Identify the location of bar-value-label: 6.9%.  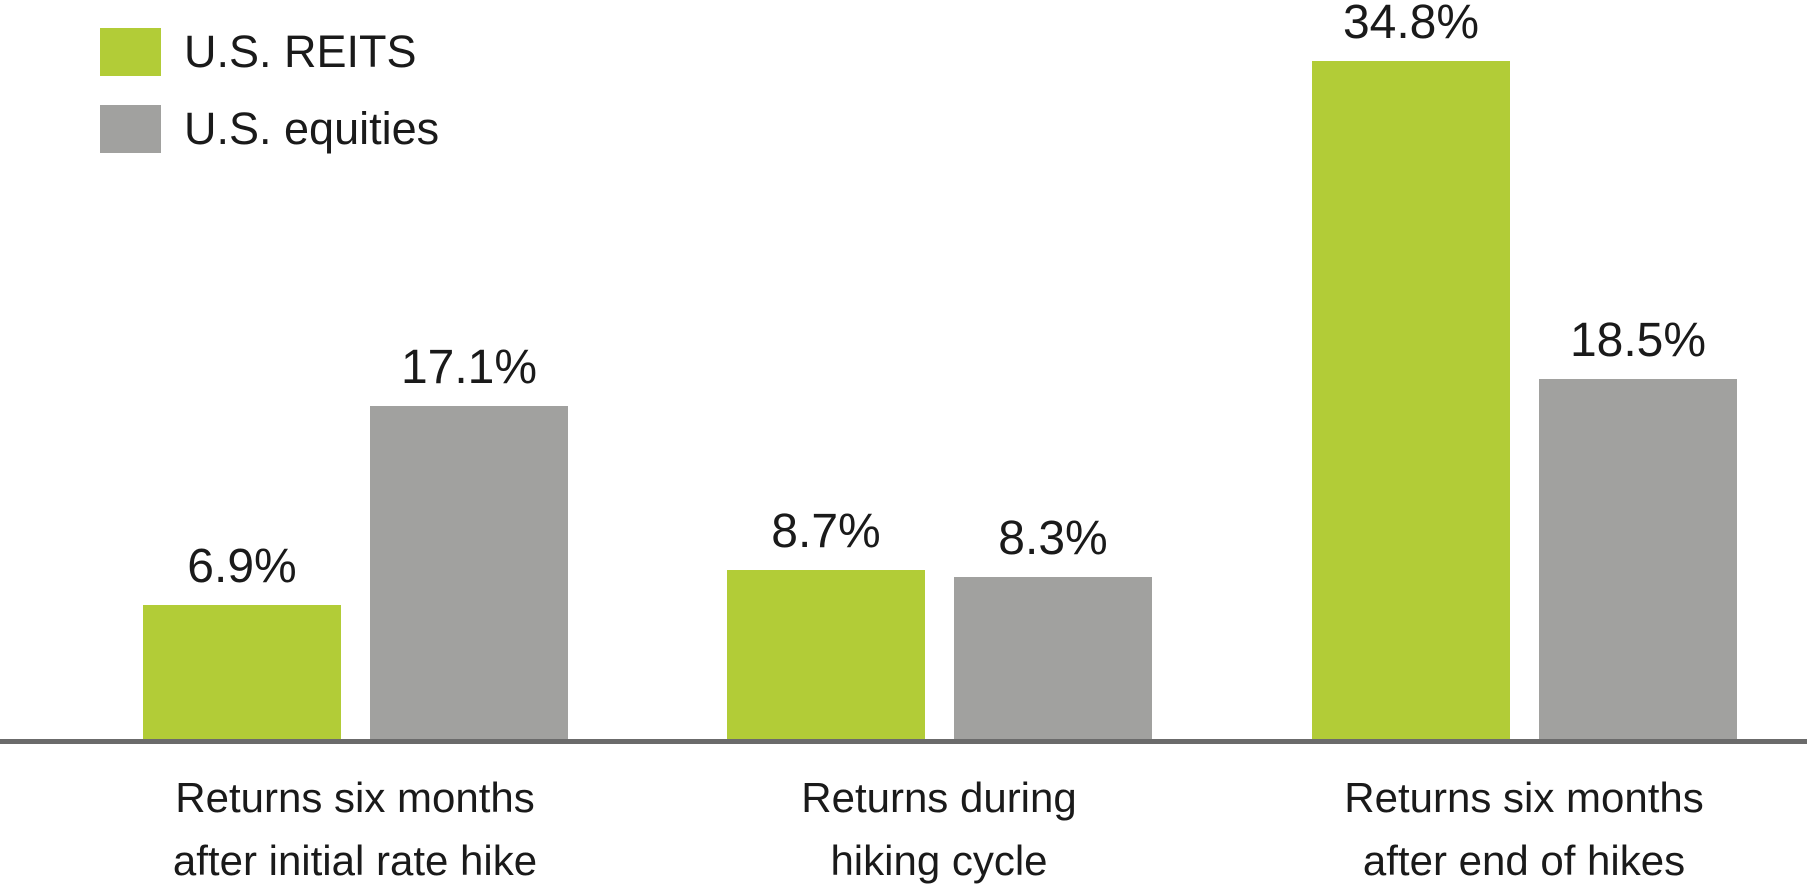
(242, 566).